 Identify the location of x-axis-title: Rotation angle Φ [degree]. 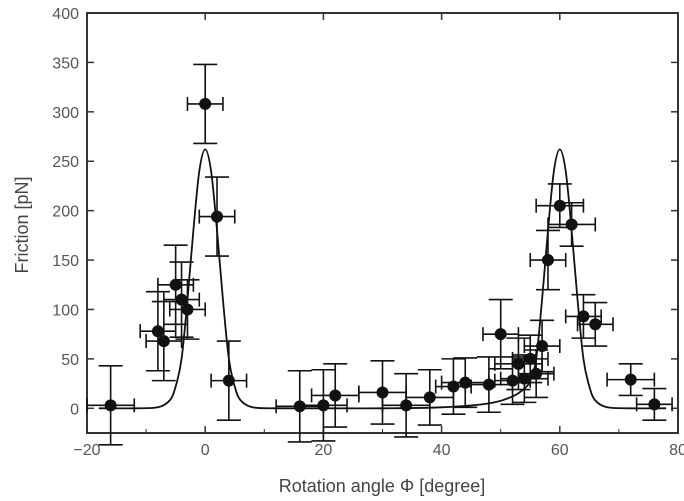
(382, 486).